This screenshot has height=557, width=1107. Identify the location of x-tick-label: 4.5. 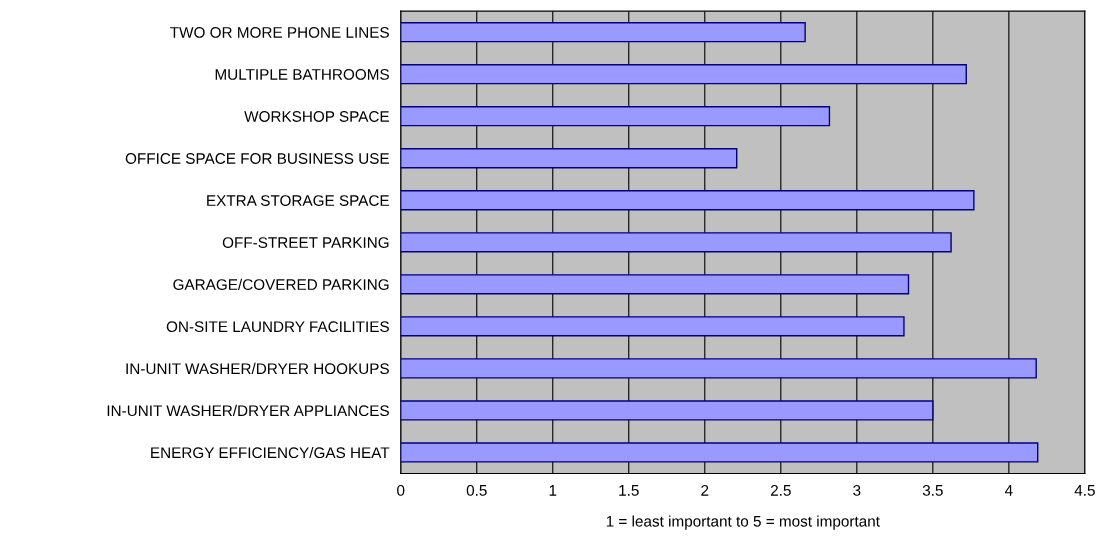
(1084, 490).